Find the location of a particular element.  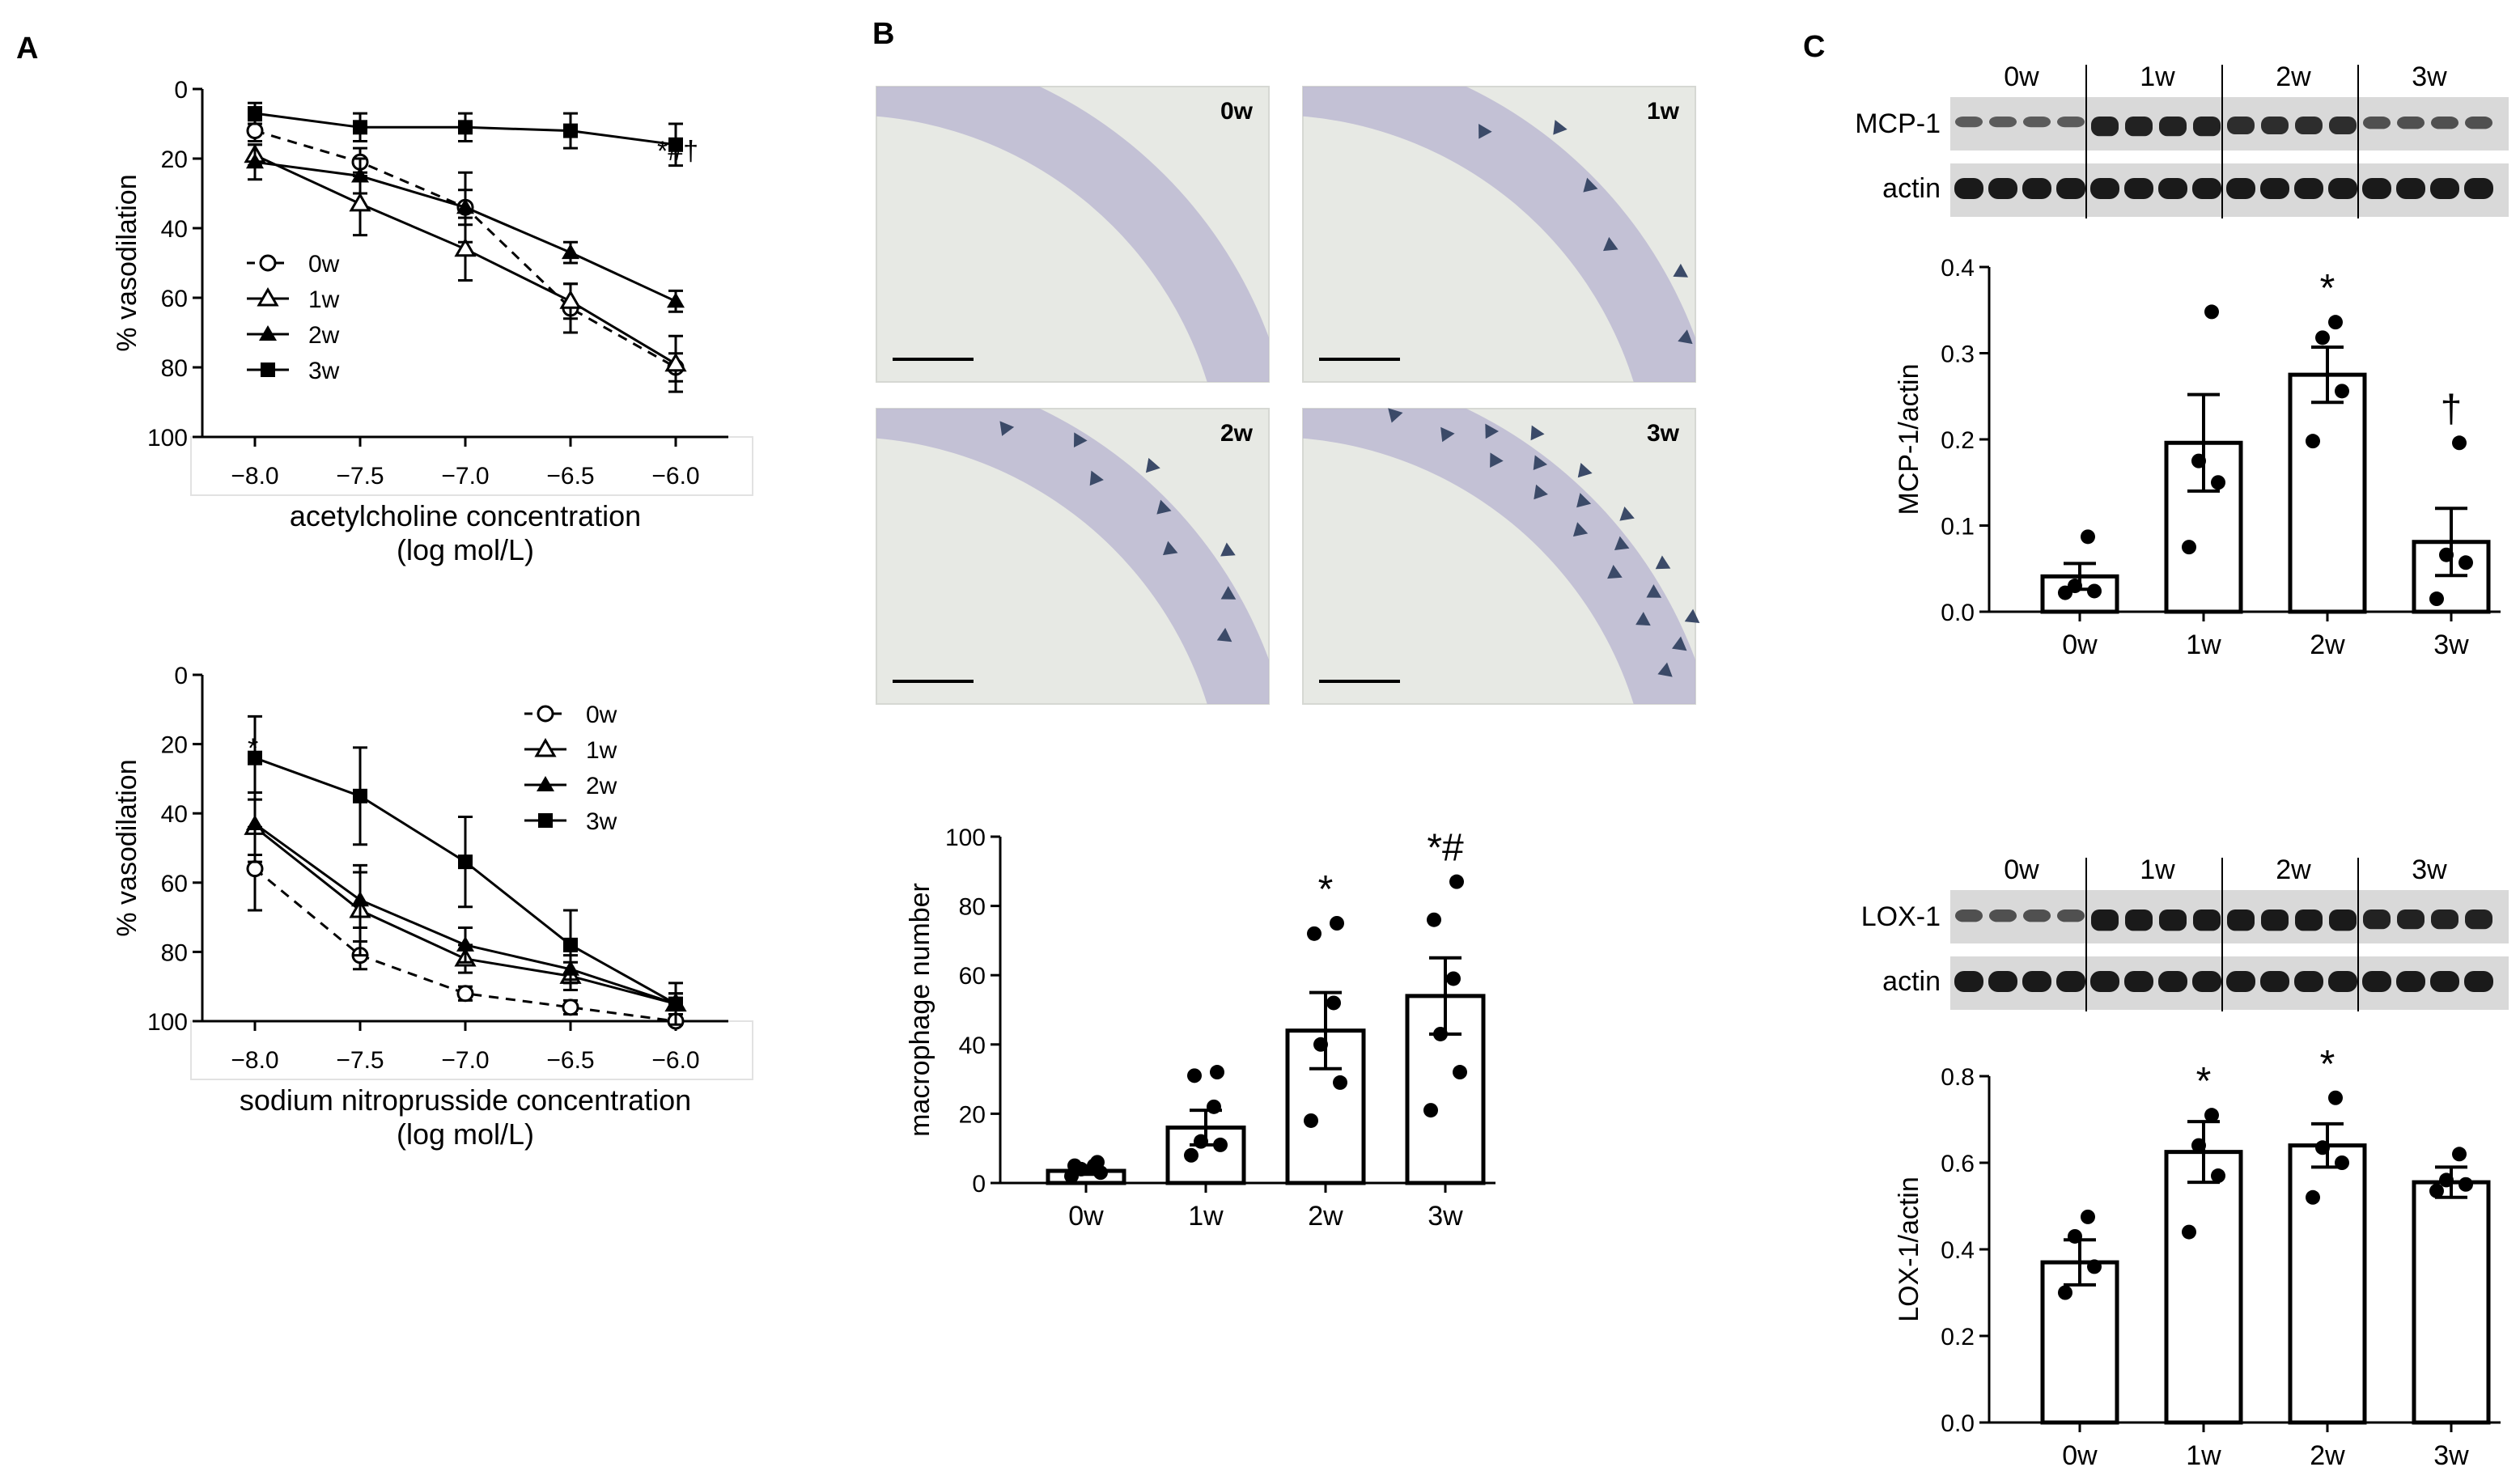

macro-y-tick-label: 20 is located at coordinates (973, 1114).